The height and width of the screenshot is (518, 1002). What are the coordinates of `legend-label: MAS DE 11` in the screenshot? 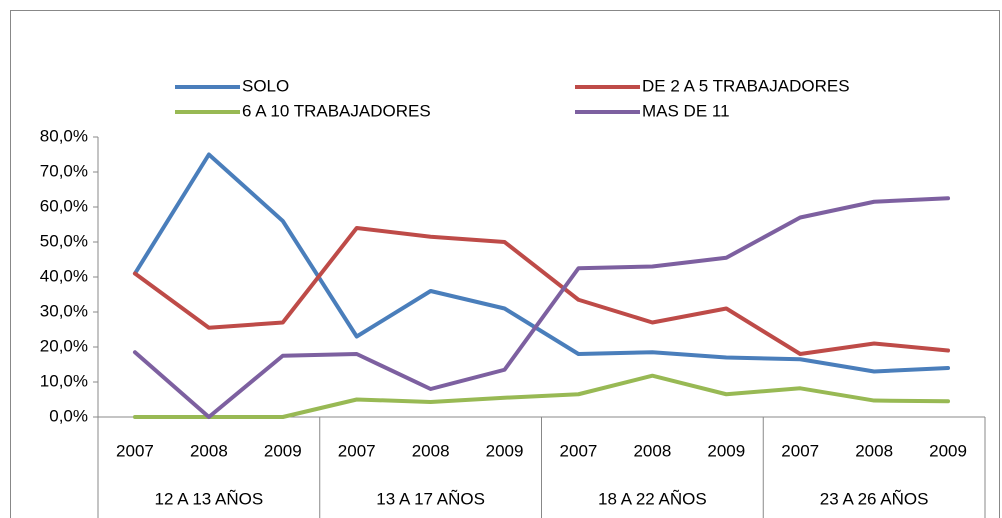 It's located at (686, 110).